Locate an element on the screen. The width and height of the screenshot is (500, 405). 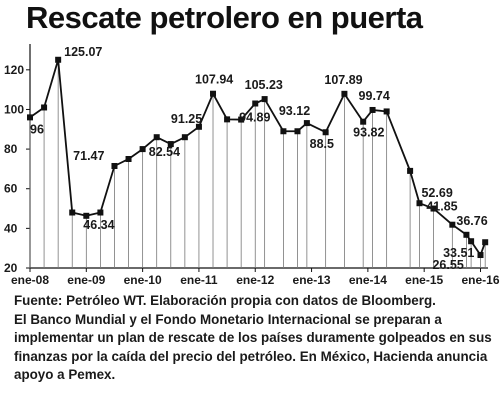
data-label: 125.07 is located at coordinates (83, 52).